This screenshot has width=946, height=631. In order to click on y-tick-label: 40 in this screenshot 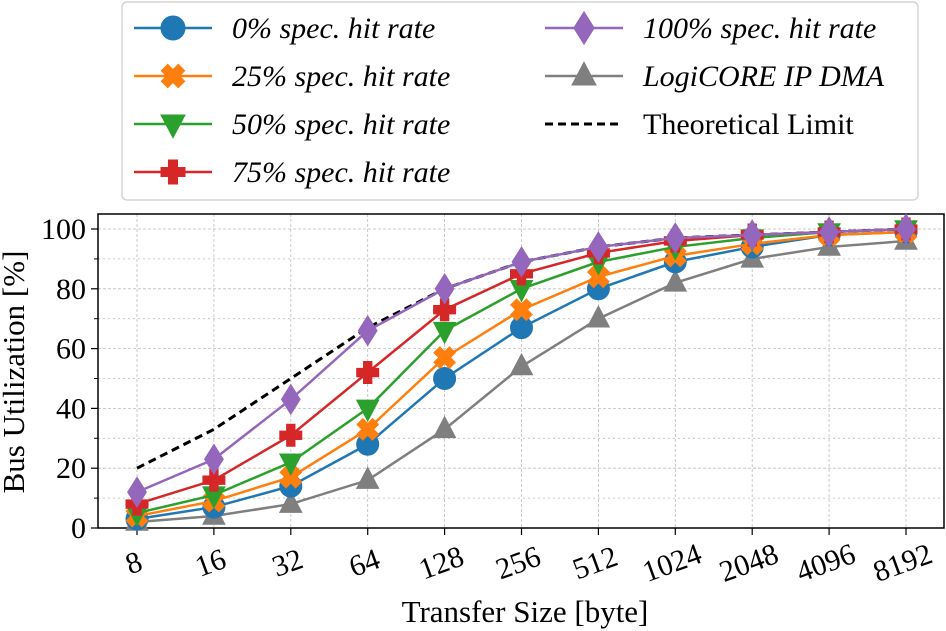, I will do `click(71, 408)`.